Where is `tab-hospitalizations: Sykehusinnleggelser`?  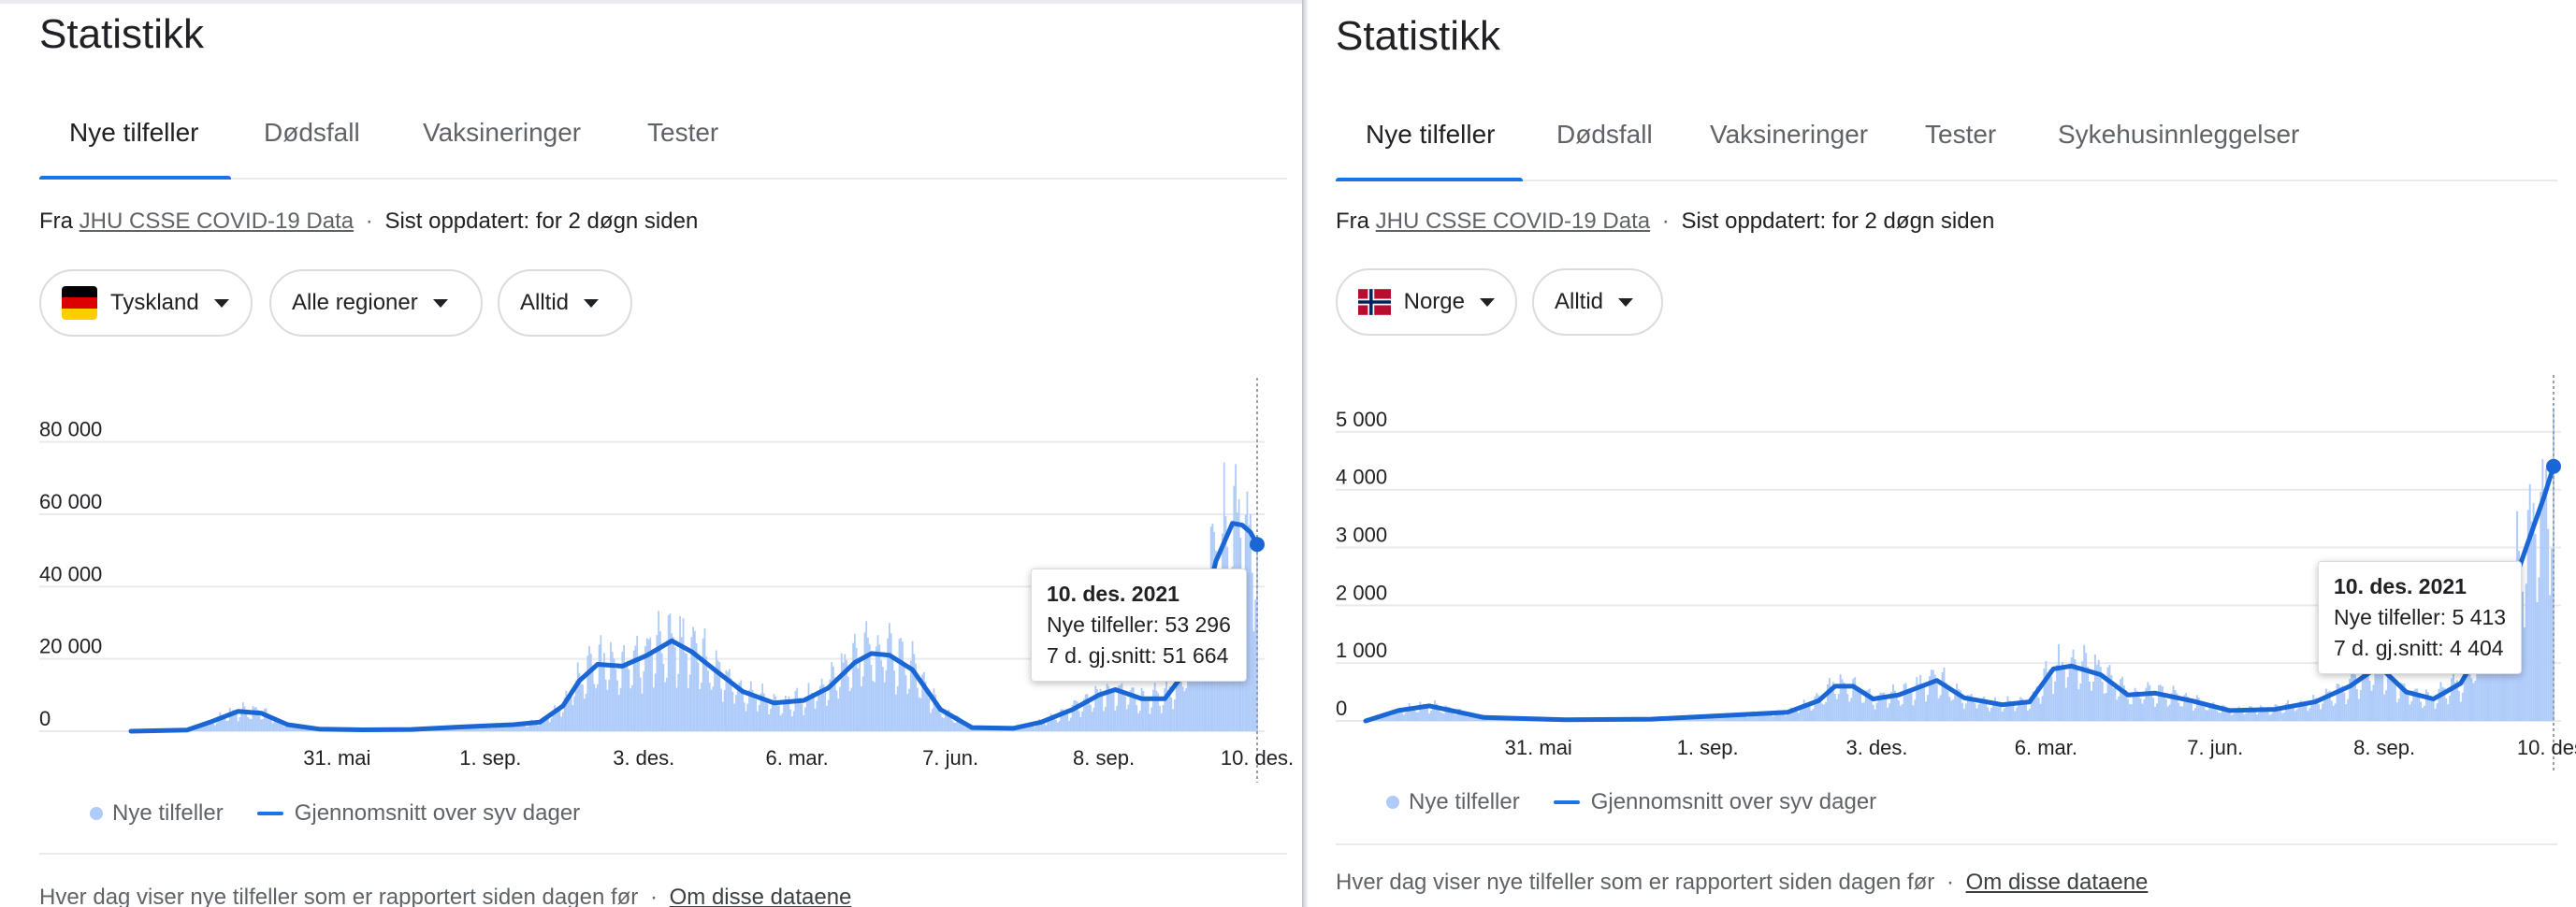 tab-hospitalizations: Sykehusinnleggelser is located at coordinates (2179, 134).